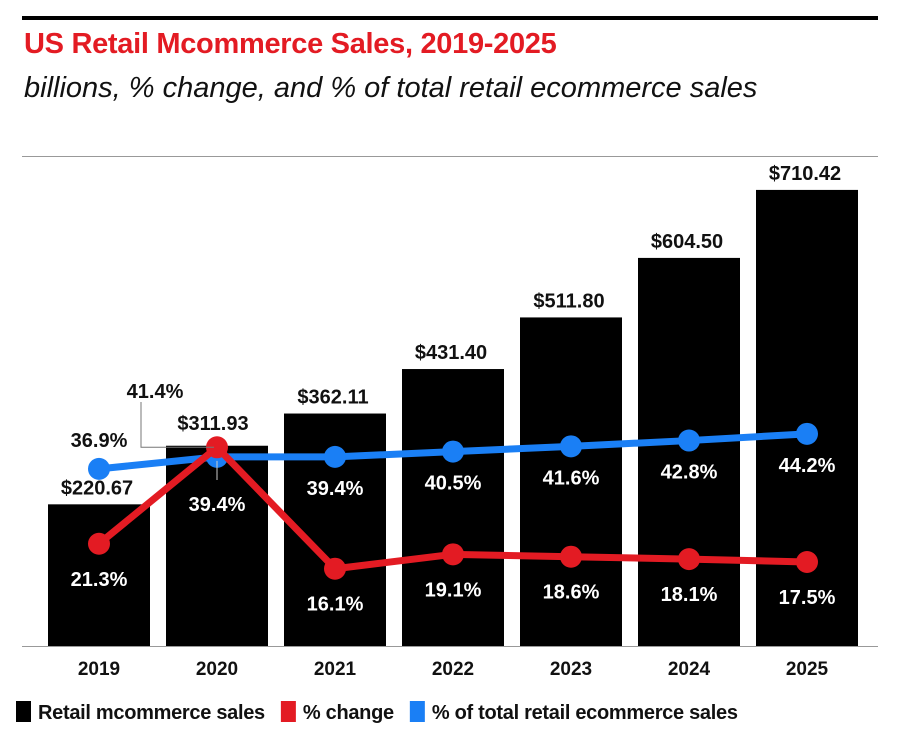  Describe the element at coordinates (571, 593) in the screenshot. I see `change-label-2023: 18.6%` at that location.